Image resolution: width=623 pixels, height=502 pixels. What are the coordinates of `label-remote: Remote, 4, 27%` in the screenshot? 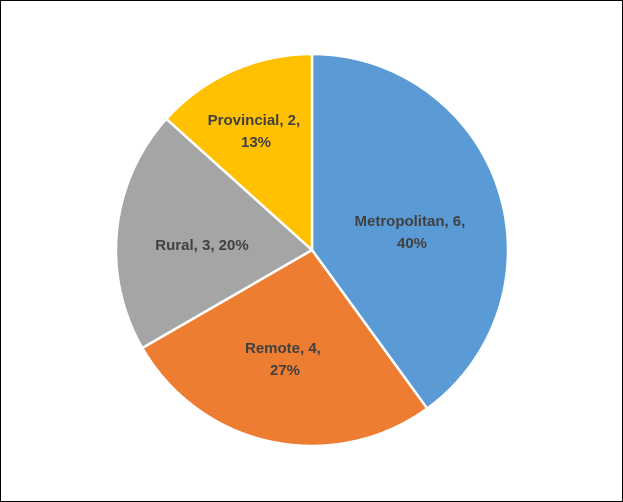 It's located at (285, 359).